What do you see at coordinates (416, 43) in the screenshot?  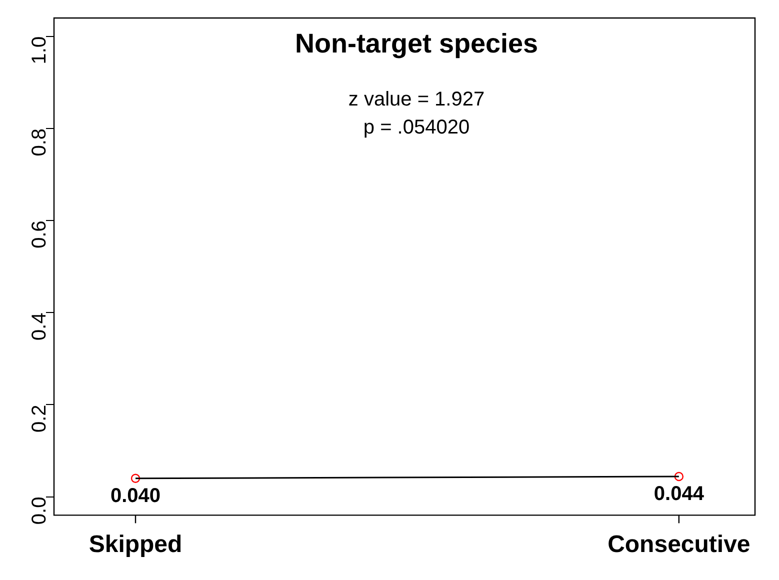 I see `chart-title: Non-target species` at bounding box center [416, 43].